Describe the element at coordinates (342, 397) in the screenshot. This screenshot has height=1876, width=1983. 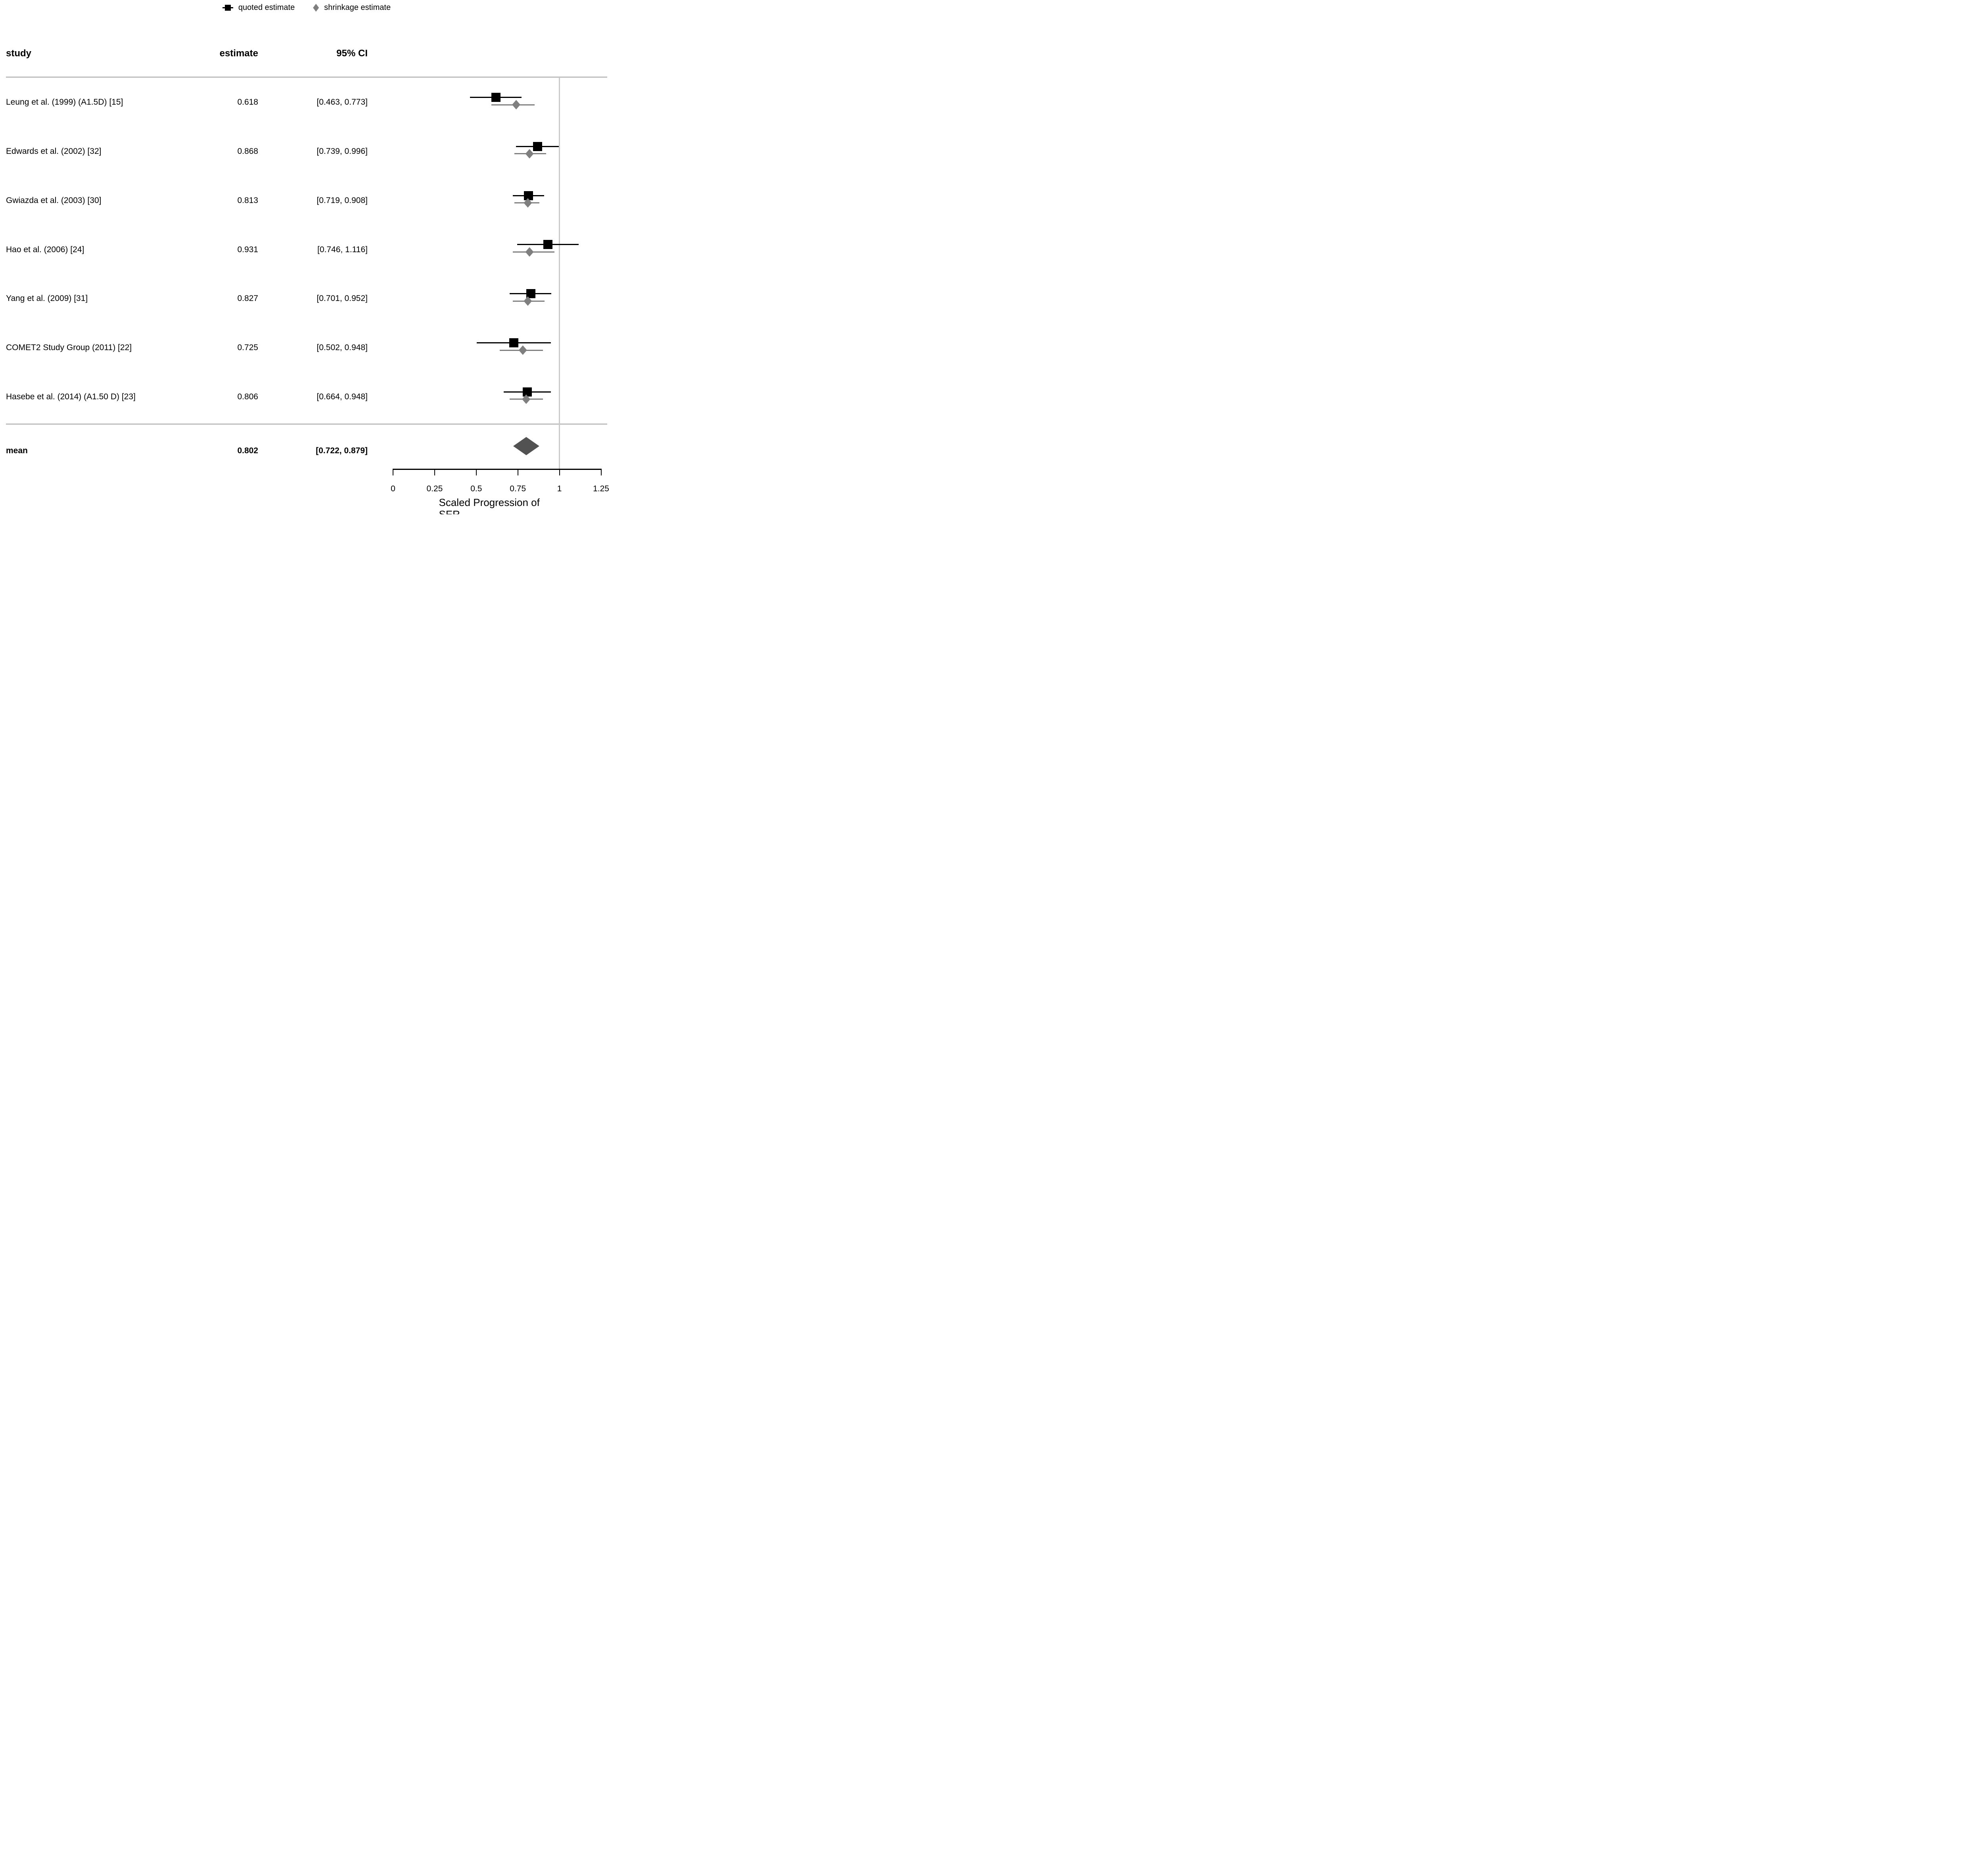
I see `ci-value: [0.664, 0.948]` at that location.